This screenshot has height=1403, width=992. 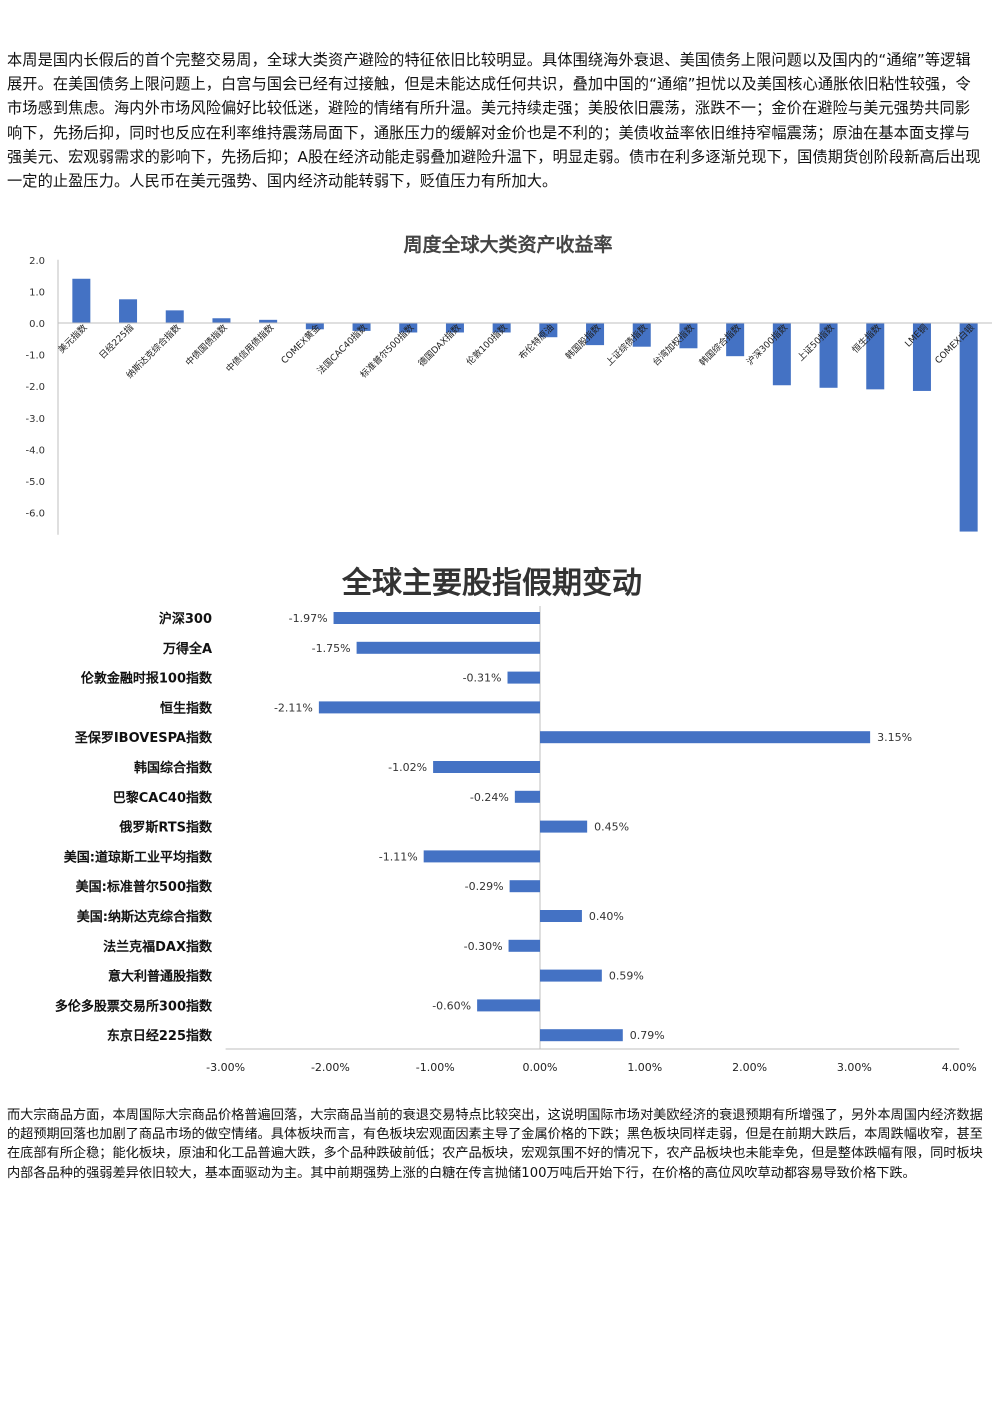 I want to click on y-tick-label: -3.0, so click(x=35, y=419).